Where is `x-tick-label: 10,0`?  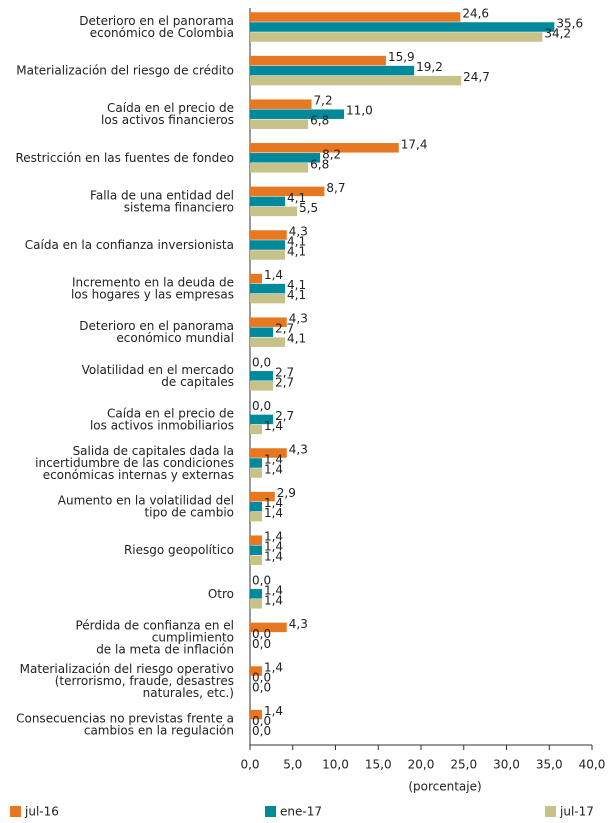 x-tick-label: 10,0 is located at coordinates (335, 765).